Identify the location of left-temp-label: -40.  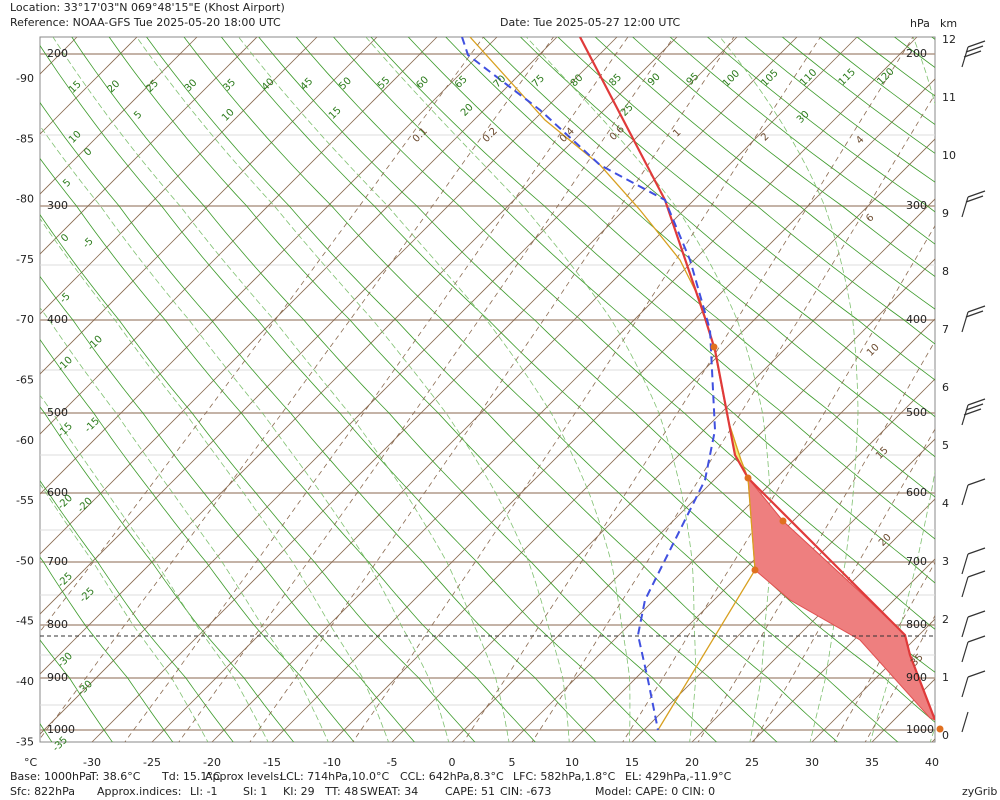
(25, 681).